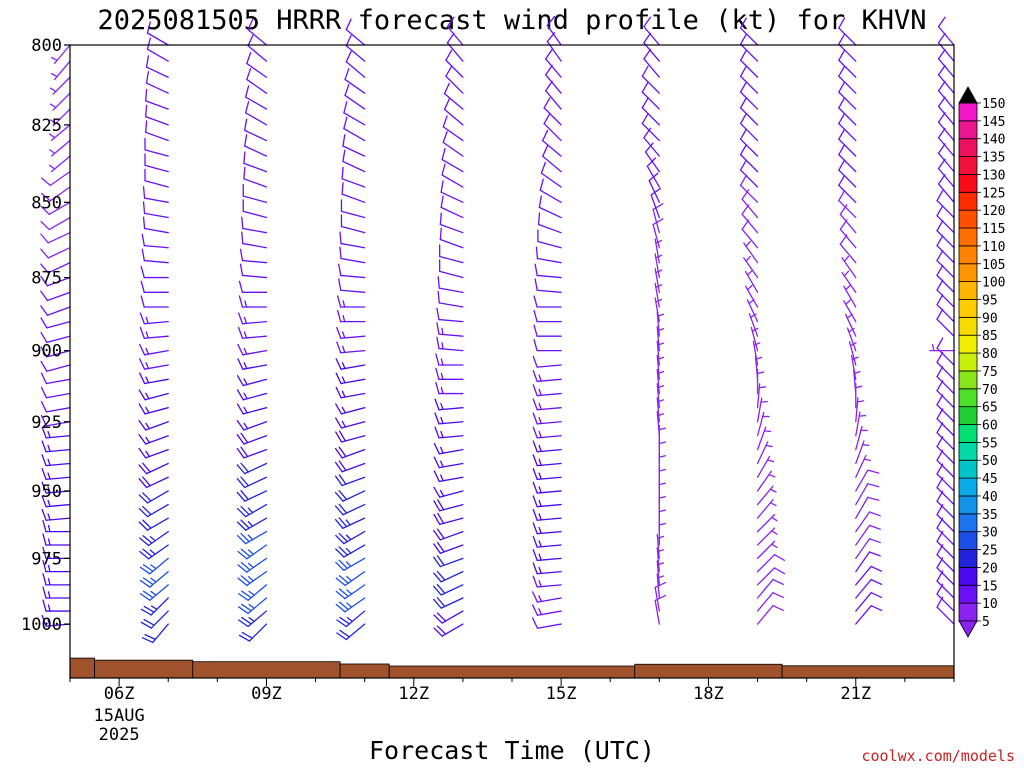  I want to click on colorbar-label: 100, so click(993, 283).